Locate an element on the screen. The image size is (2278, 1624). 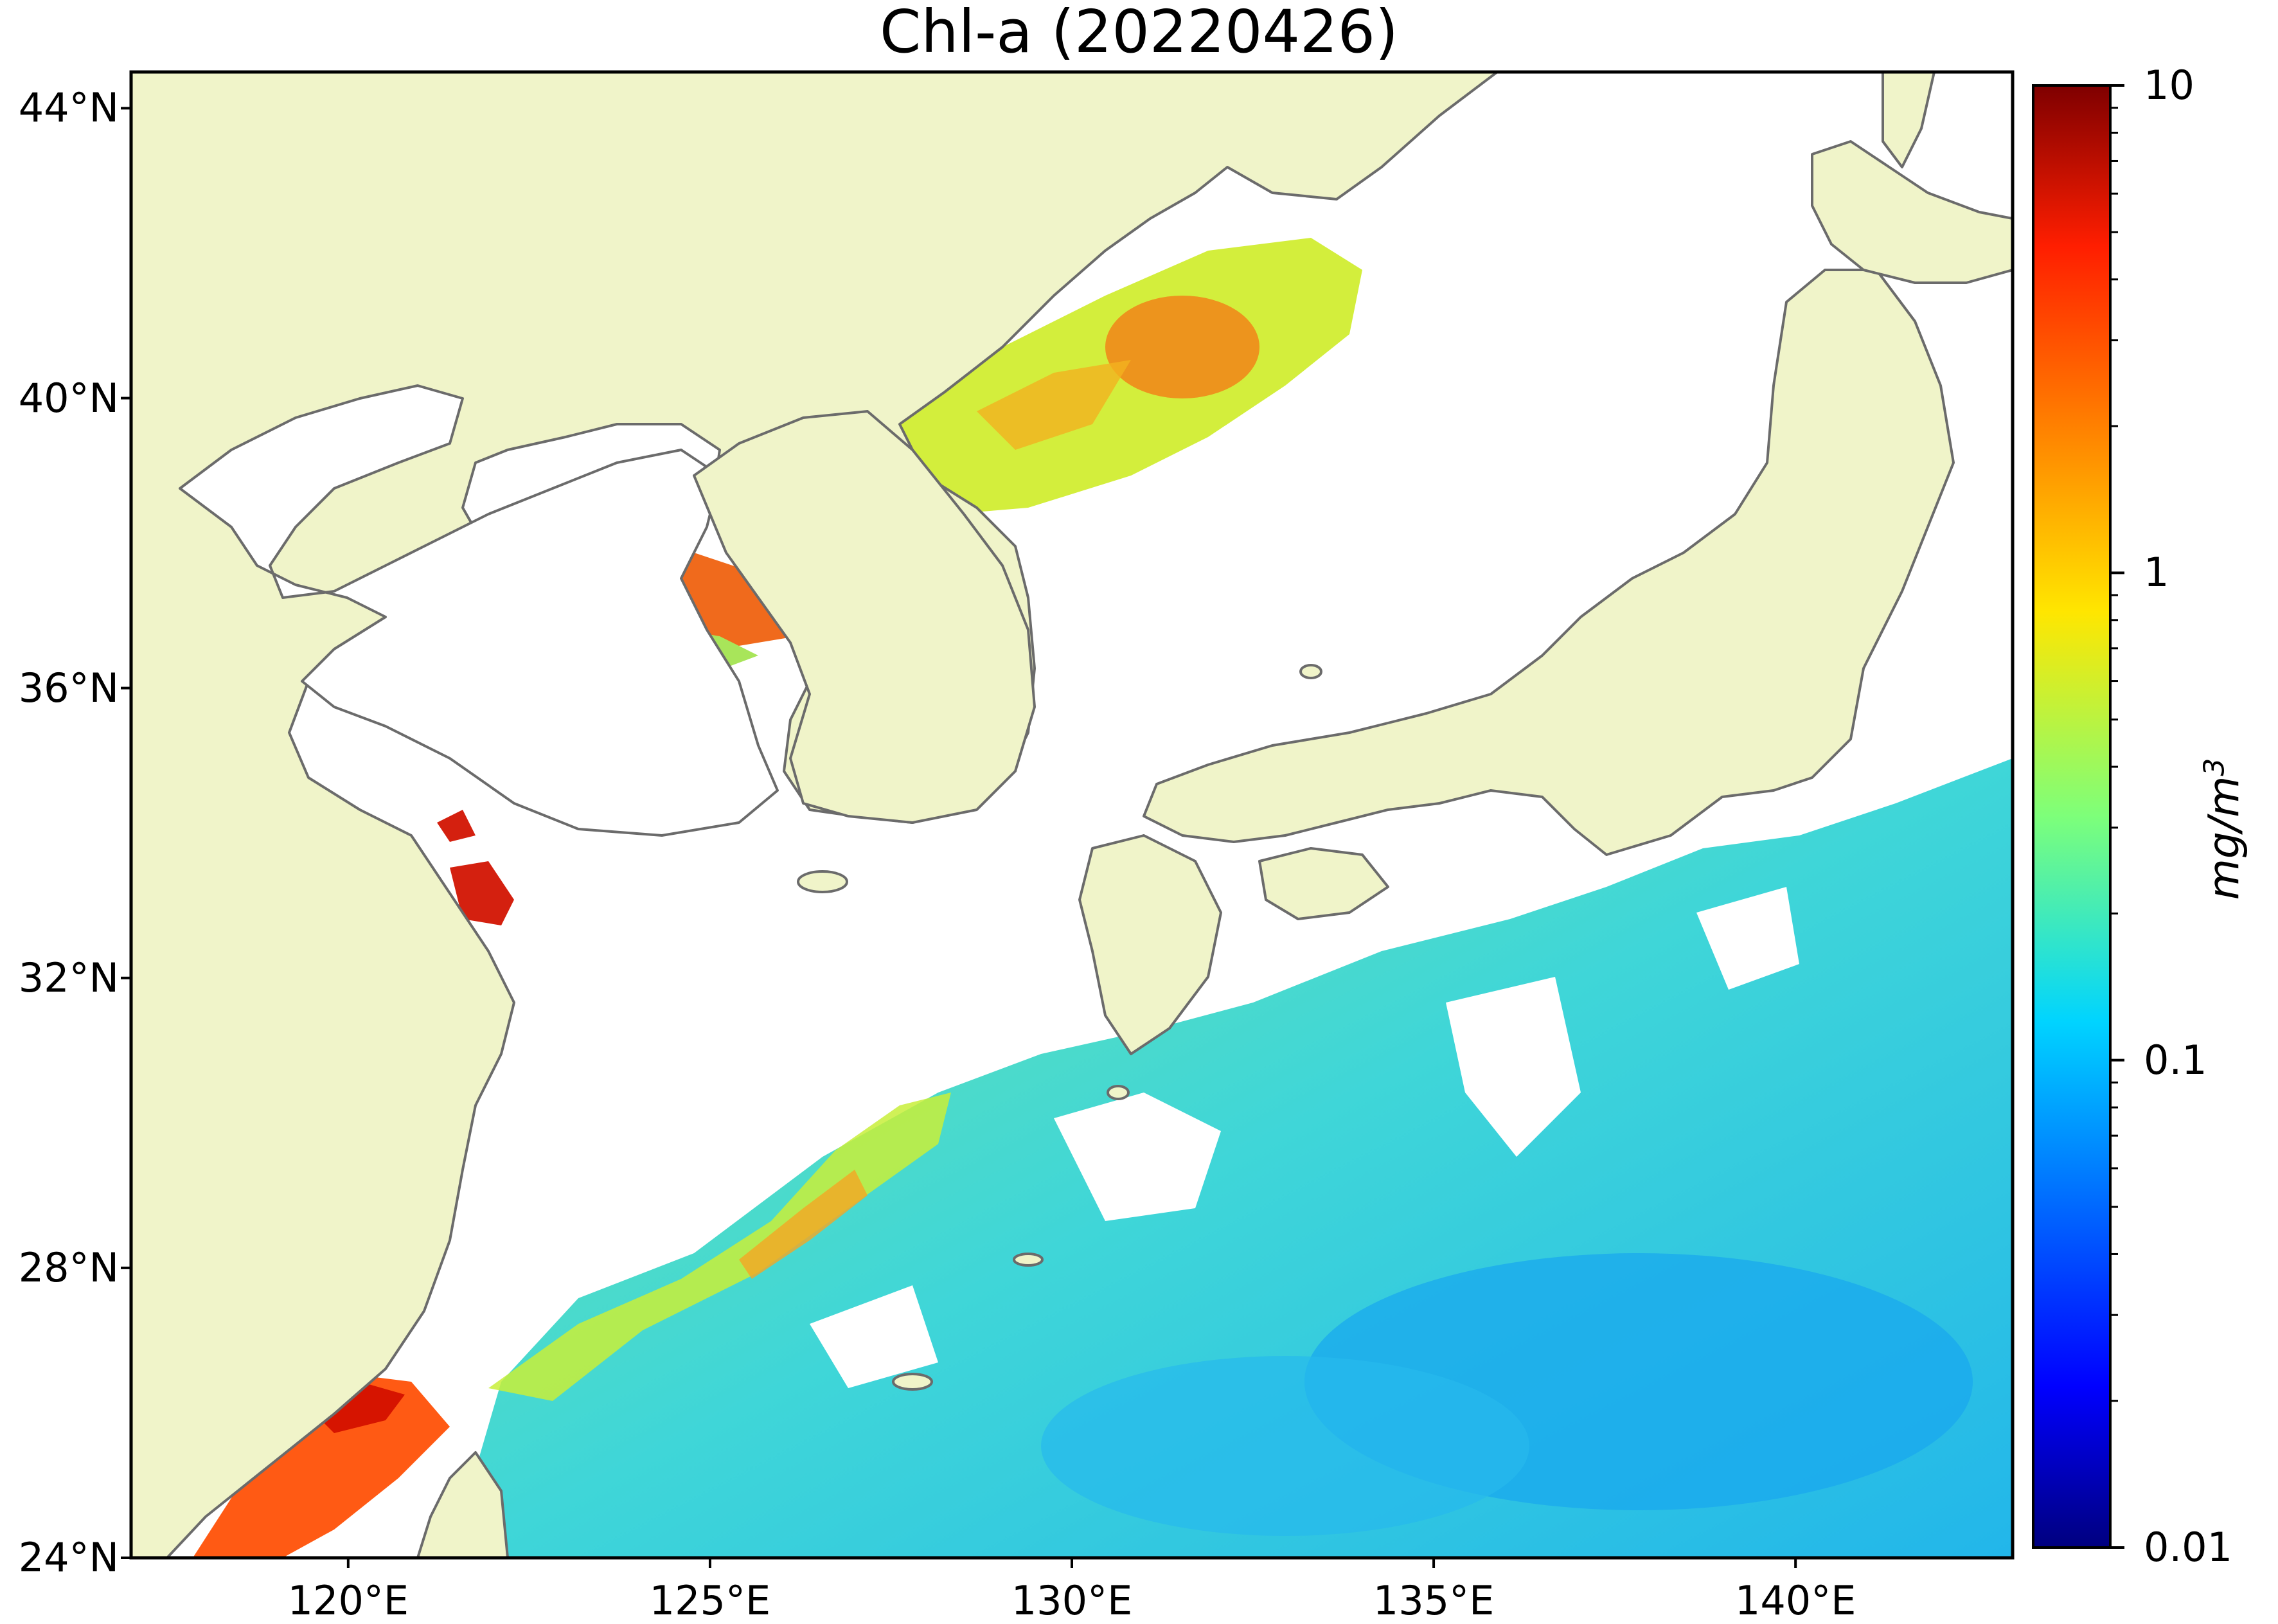
lon-tick-label: 140°E is located at coordinates (1795, 1600).